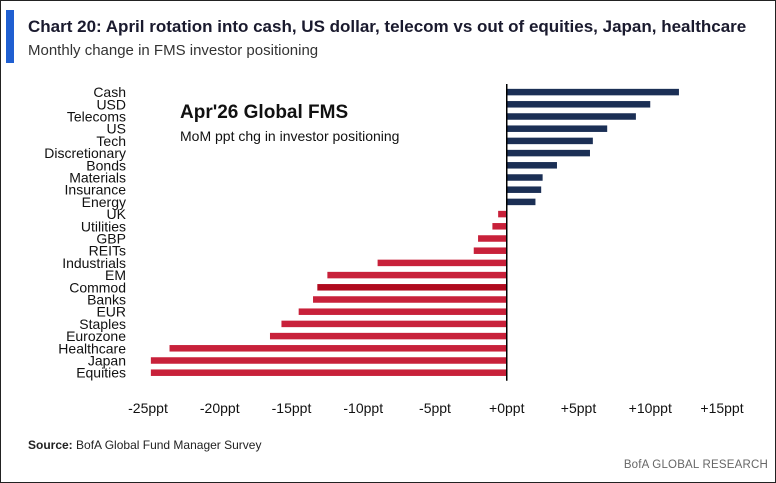 The height and width of the screenshot is (483, 776). I want to click on category-label-banks: Banks, so click(106, 300).